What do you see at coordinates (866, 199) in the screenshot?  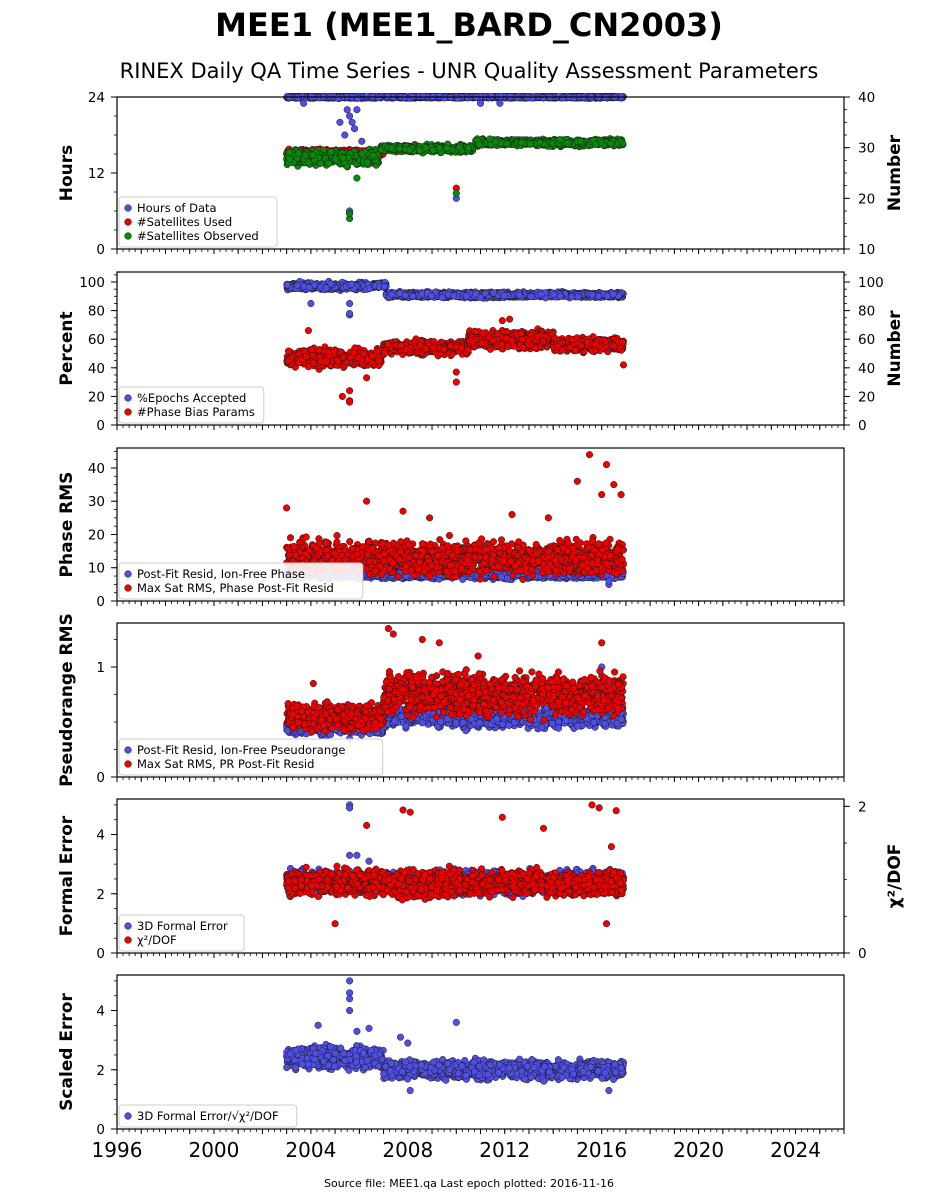 I see `y-right-tick-label: 20` at bounding box center [866, 199].